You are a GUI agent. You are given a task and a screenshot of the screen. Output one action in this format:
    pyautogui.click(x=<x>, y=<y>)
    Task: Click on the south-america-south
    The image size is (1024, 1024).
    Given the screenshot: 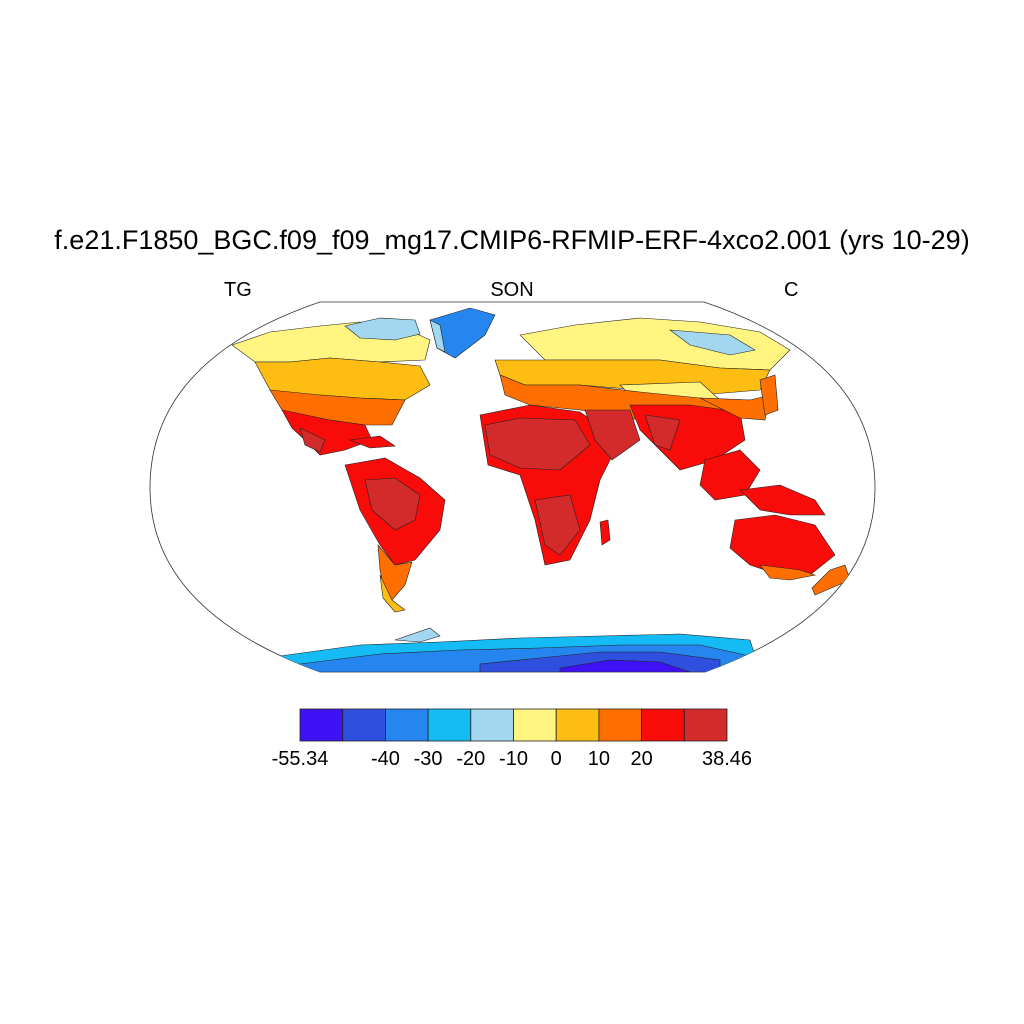 What is the action you would take?
    pyautogui.click(x=395, y=572)
    